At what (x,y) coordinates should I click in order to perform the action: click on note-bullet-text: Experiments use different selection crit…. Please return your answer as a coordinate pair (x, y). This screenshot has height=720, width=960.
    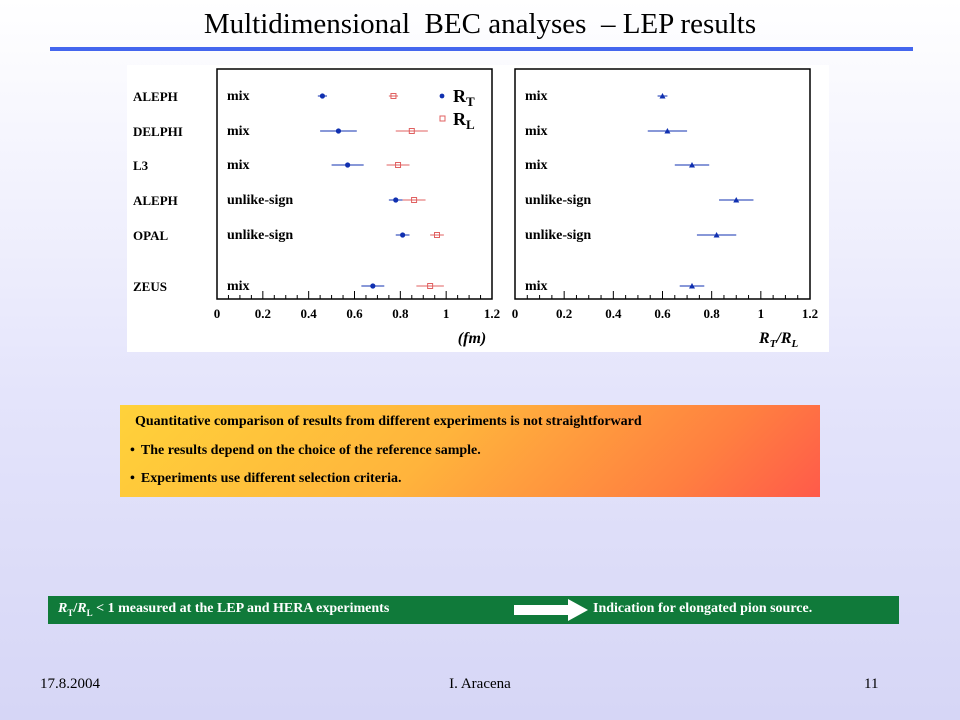
    Looking at the image, I should click on (271, 478).